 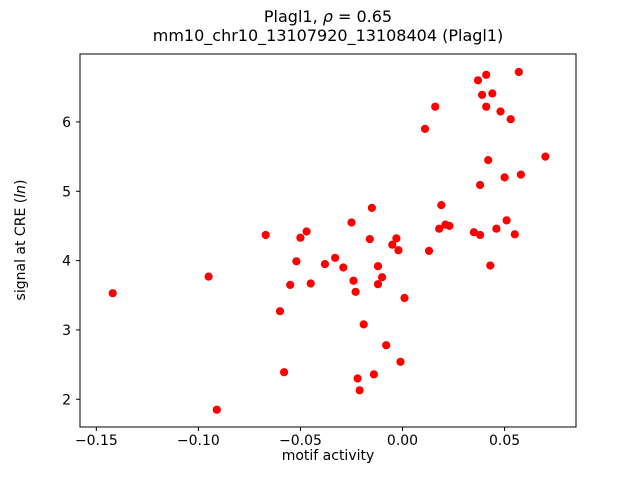 I want to click on y-tick-label: 4, so click(x=66, y=262).